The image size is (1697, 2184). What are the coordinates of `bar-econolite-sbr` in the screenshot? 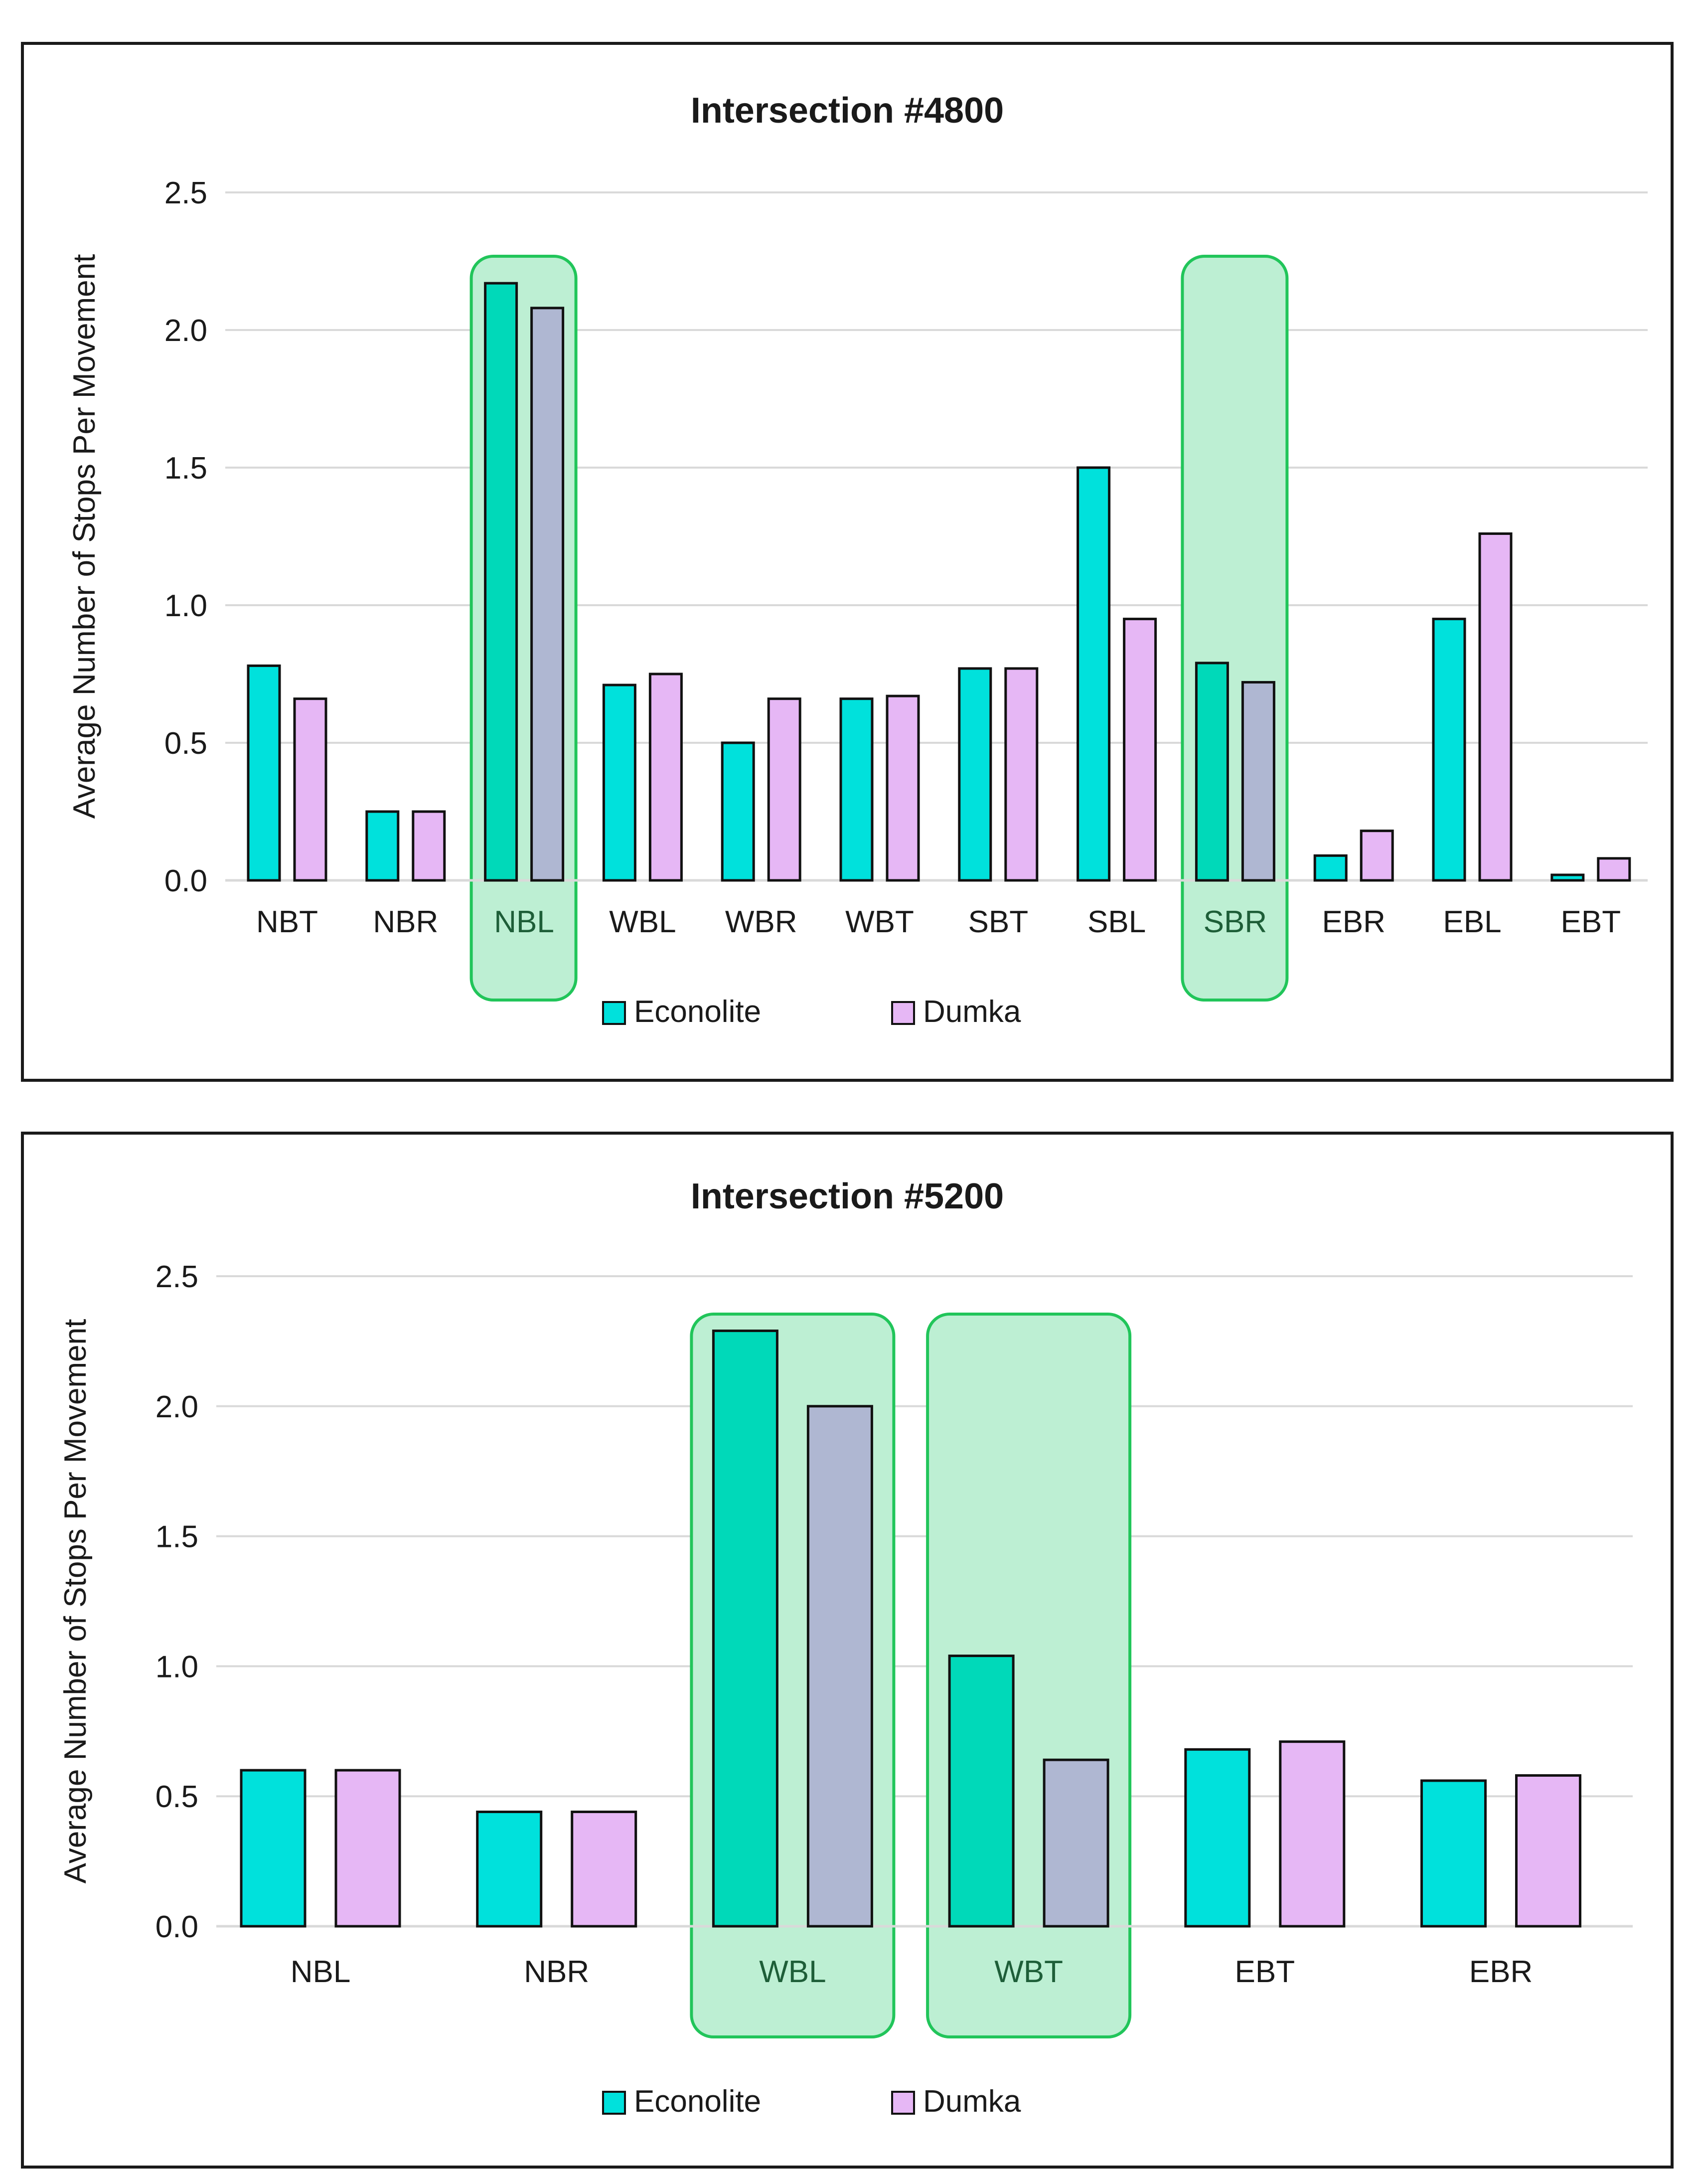 It's located at (1212, 772).